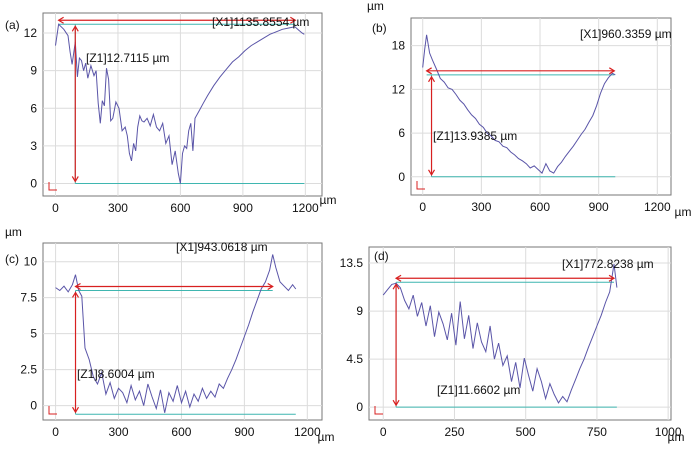 The height and width of the screenshot is (451, 700). I want to click on y-tick-label: 10, so click(31, 262).